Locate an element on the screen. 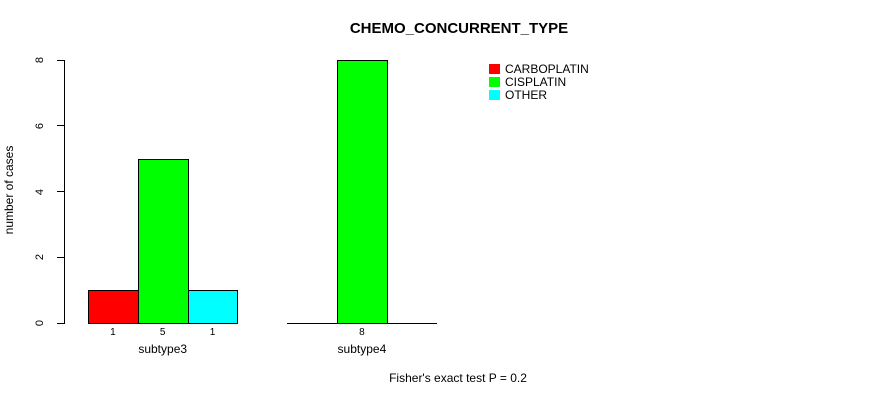 This screenshot has width=890, height=400. legend-label: CISPLATIN is located at coordinates (536, 82).